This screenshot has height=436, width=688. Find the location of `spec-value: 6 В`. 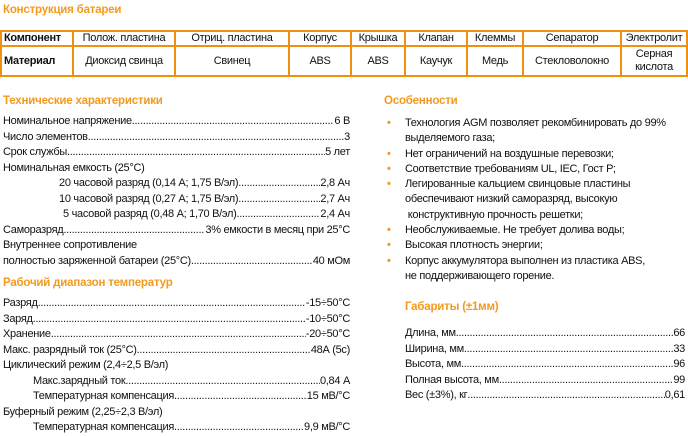

spec-value: 6 В is located at coordinates (342, 121).